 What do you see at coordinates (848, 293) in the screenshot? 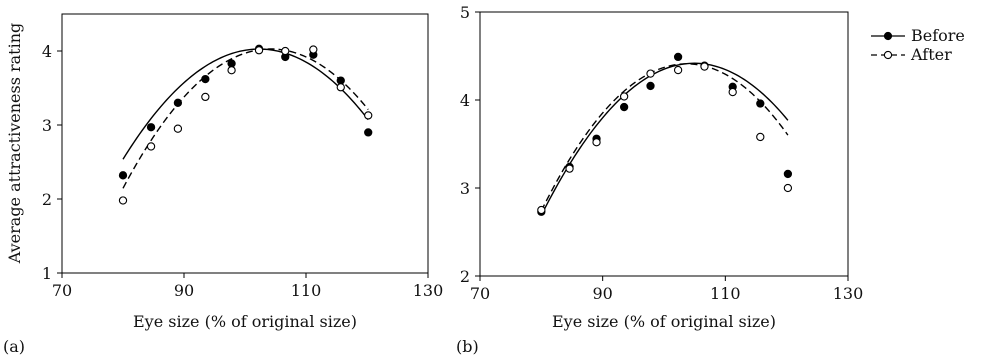
I see `x-tick-label-b-3: 130` at bounding box center [848, 293].